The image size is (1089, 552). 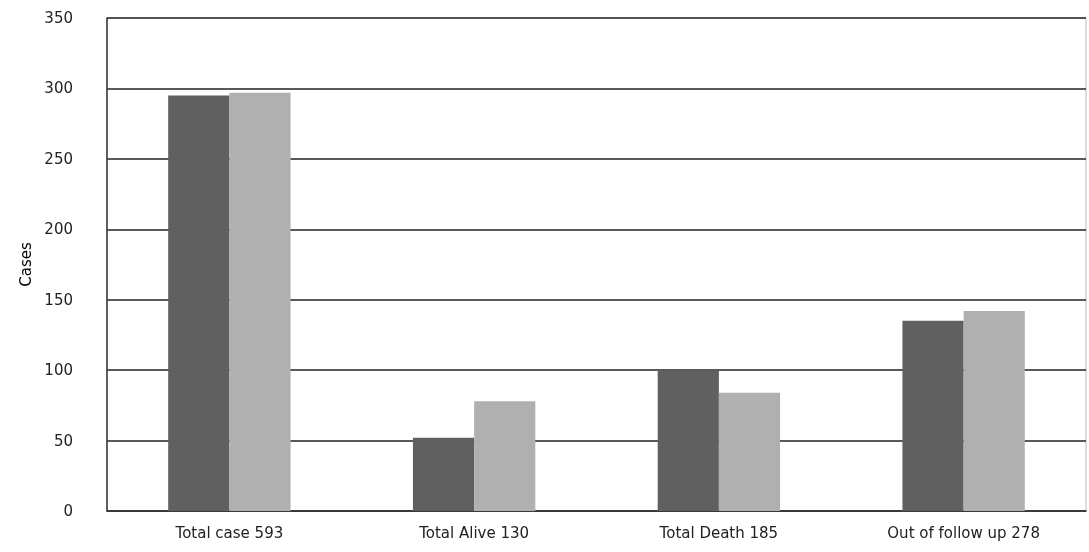 What do you see at coordinates (68, 511) in the screenshot?
I see `y-tick-label: 0` at bounding box center [68, 511].